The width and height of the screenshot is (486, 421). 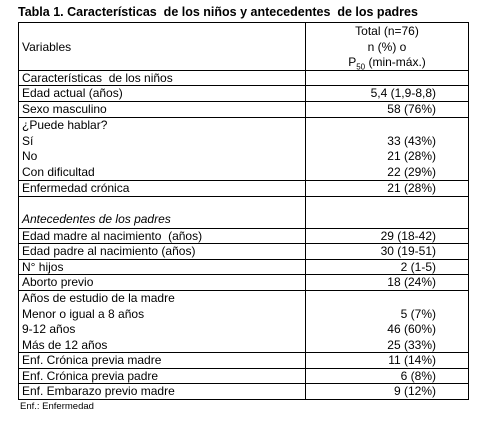 I want to click on table-row: Antecedentes de los padres, so click(x=243, y=213).